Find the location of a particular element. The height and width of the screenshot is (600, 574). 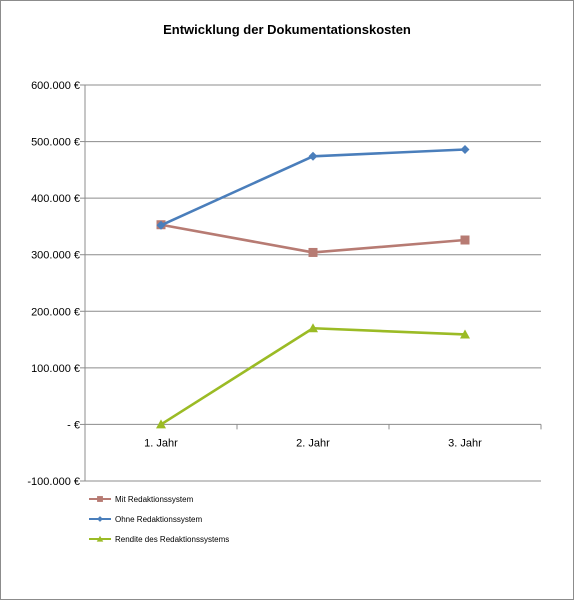

x-tick-label: 2. Jahr is located at coordinates (313, 443).